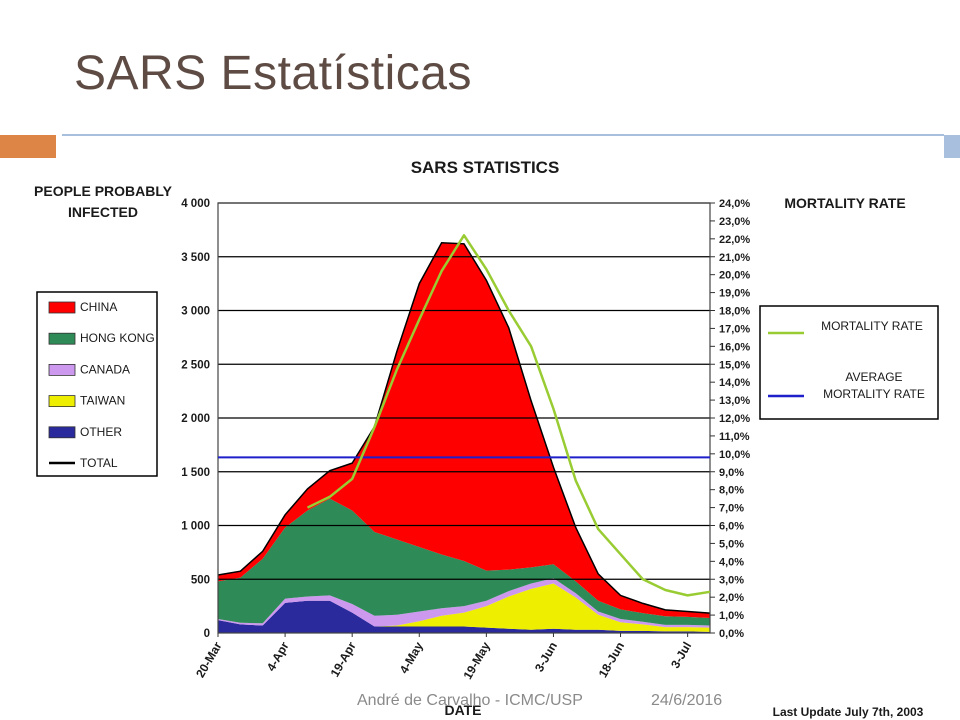  I want to click on y2-tick-label: 14,0%, so click(734, 383).